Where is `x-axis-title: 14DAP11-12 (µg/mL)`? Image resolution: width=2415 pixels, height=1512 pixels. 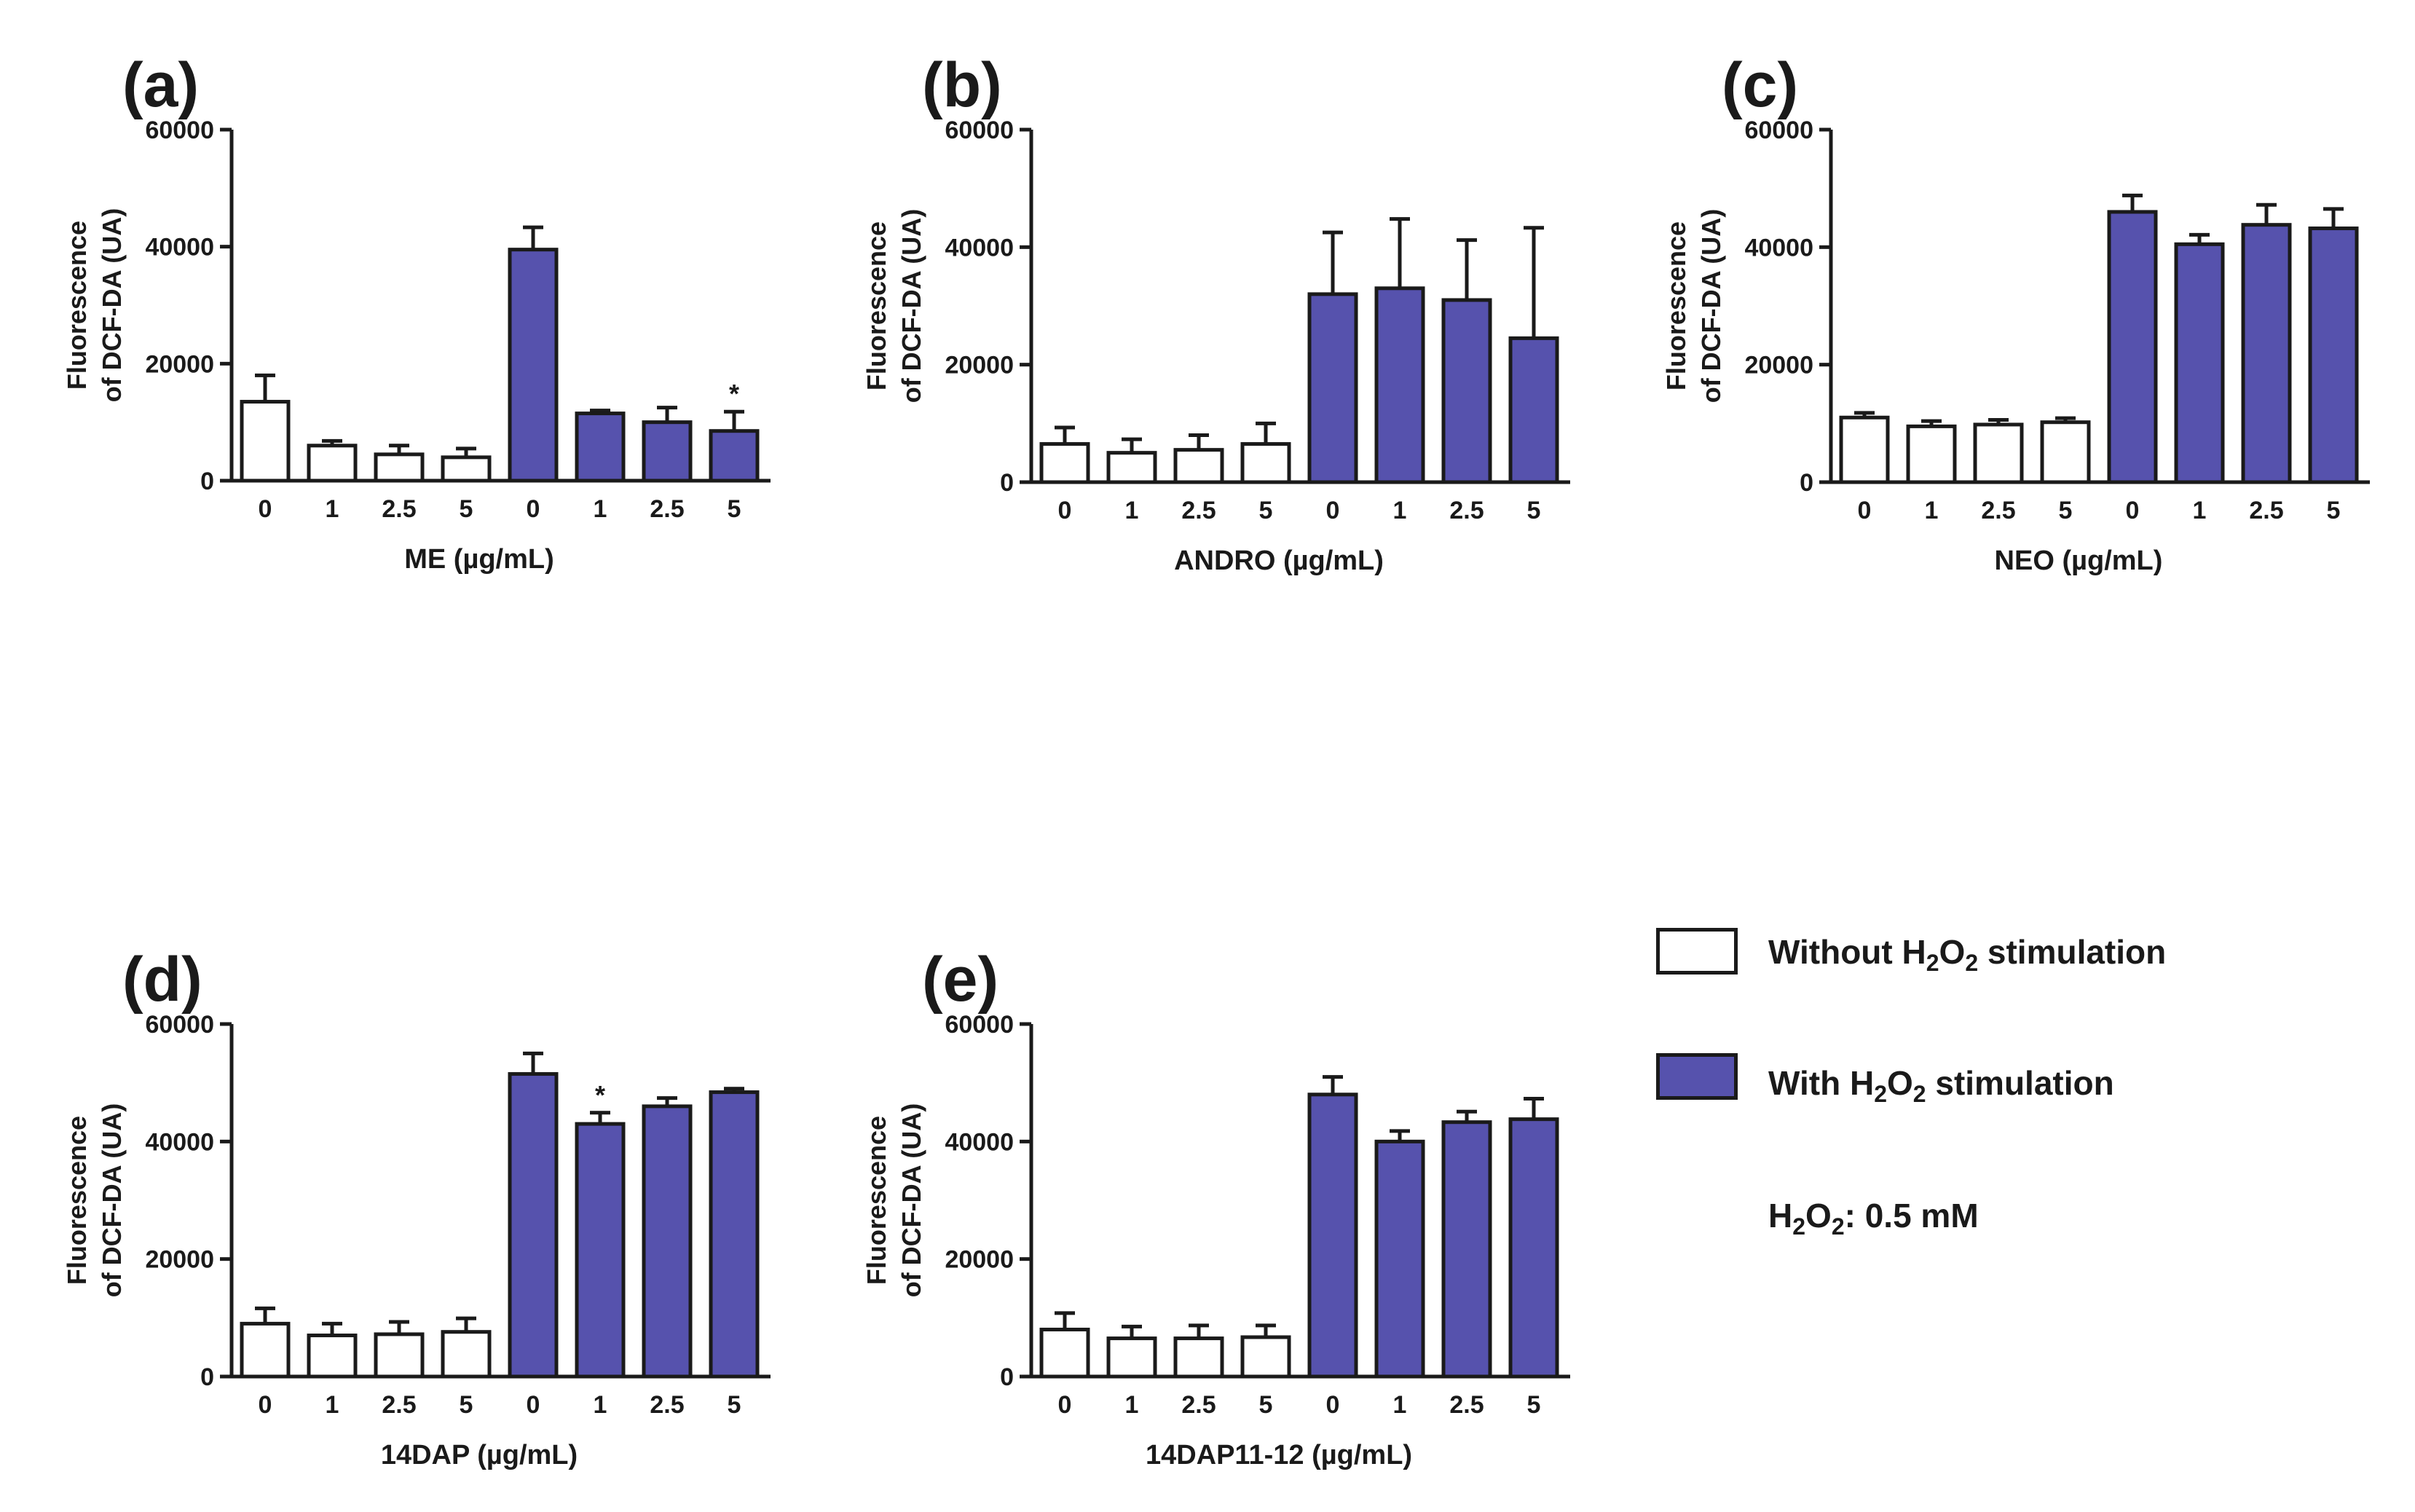
x-axis-title: 14DAP11-12 (µg/mL) is located at coordinates (1279, 1455).